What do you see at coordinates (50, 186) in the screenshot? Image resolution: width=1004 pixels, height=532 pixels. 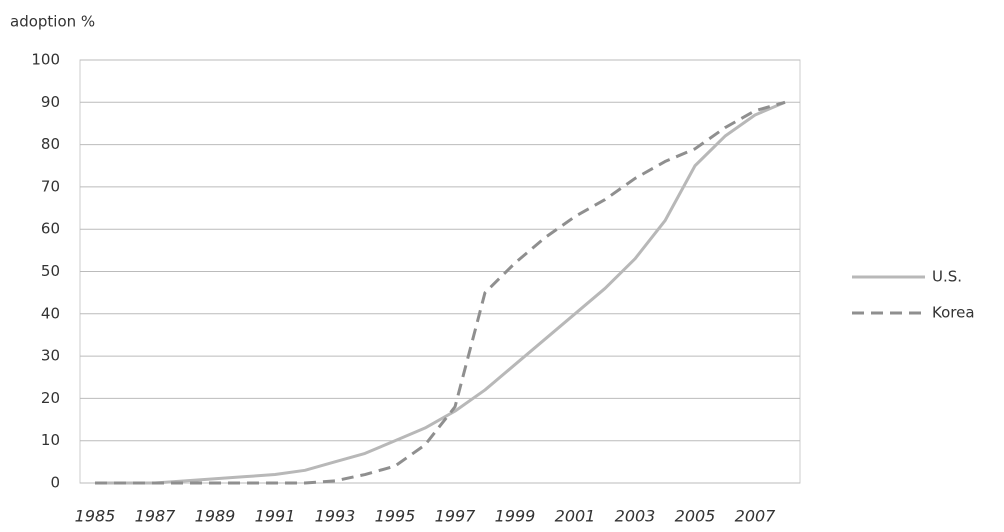 I see `y-tick-label: 70` at bounding box center [50, 186].